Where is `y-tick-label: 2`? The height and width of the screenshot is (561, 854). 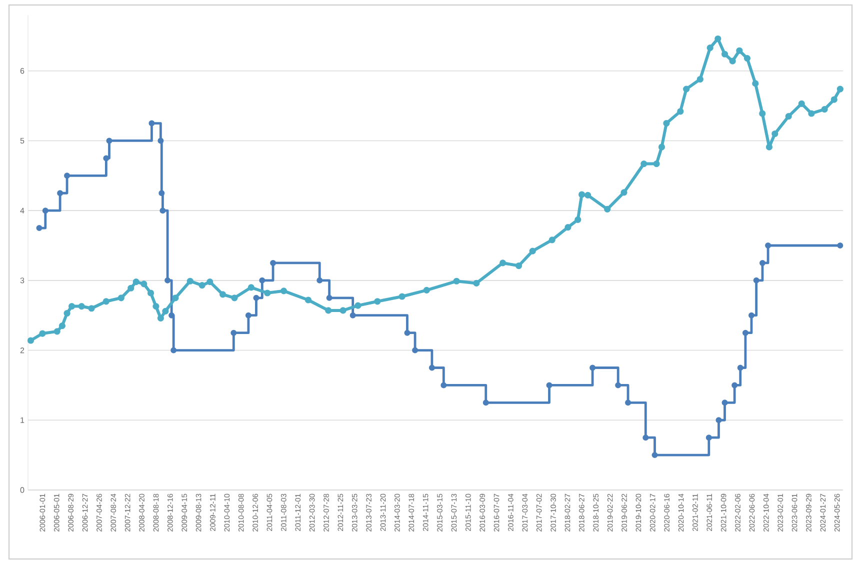
y-tick-label: 2 is located at coordinates (22, 350).